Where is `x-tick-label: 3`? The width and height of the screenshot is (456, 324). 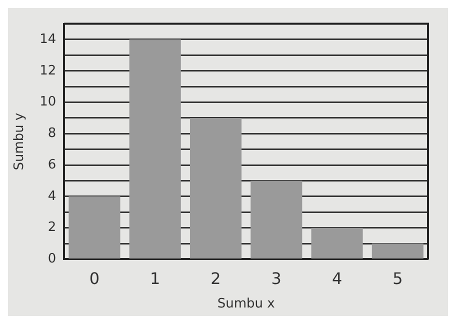 x-tick-label: 3 is located at coordinates (276, 278).